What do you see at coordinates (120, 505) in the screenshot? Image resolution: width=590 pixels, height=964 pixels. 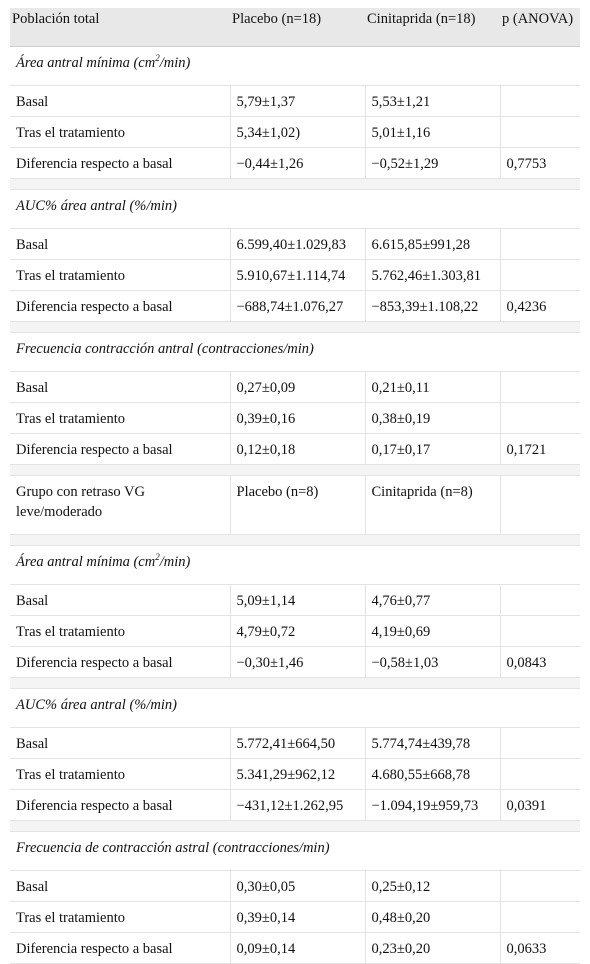 I see `group-label: Grupo con retraso VG leve/moderado` at bounding box center [120, 505].